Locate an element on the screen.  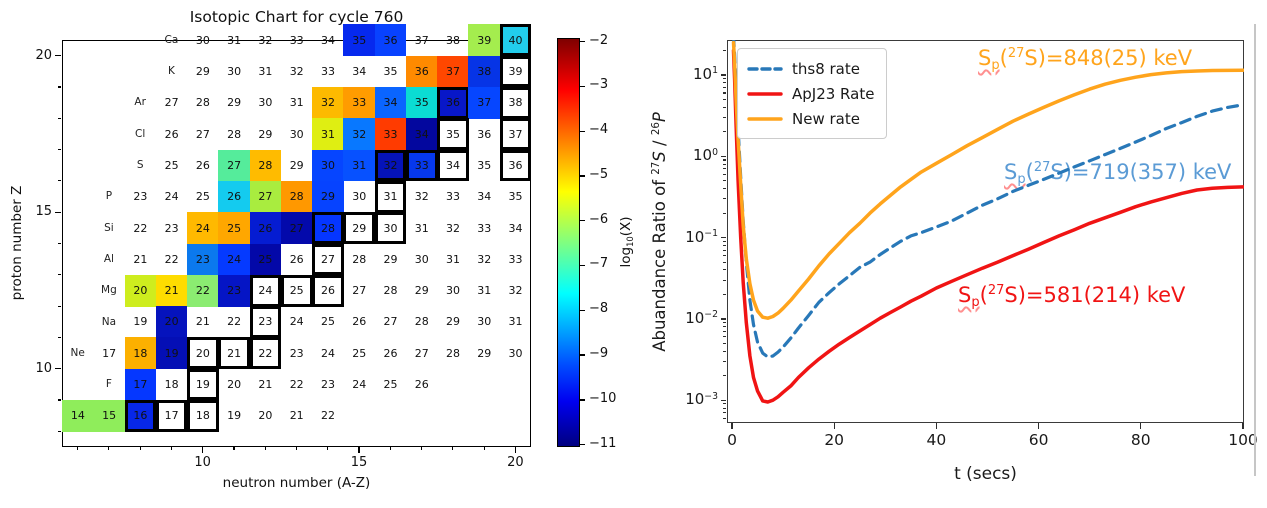
colorbar-tick-label: −6 is located at coordinates (599, 219).